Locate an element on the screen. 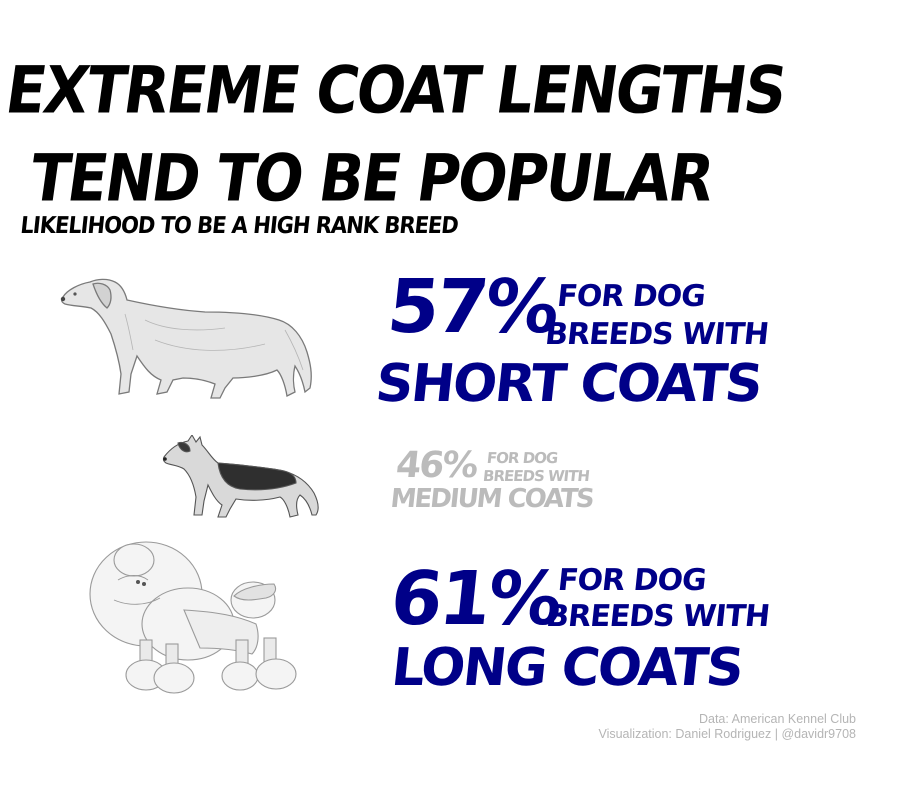  long-coat-dog-icon is located at coordinates (193, 617).